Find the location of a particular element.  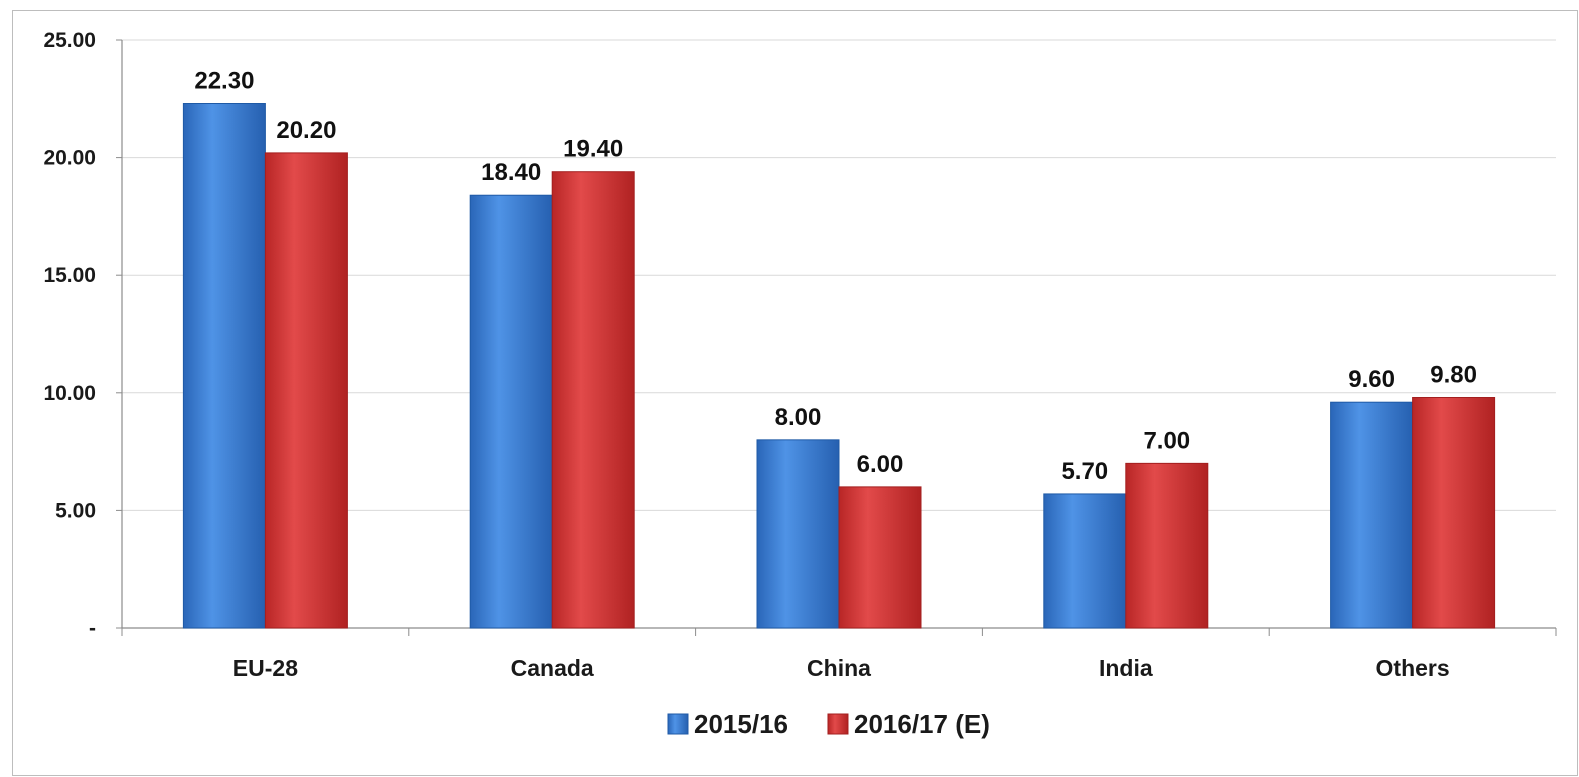

bar-others-s1 is located at coordinates (1454, 513).